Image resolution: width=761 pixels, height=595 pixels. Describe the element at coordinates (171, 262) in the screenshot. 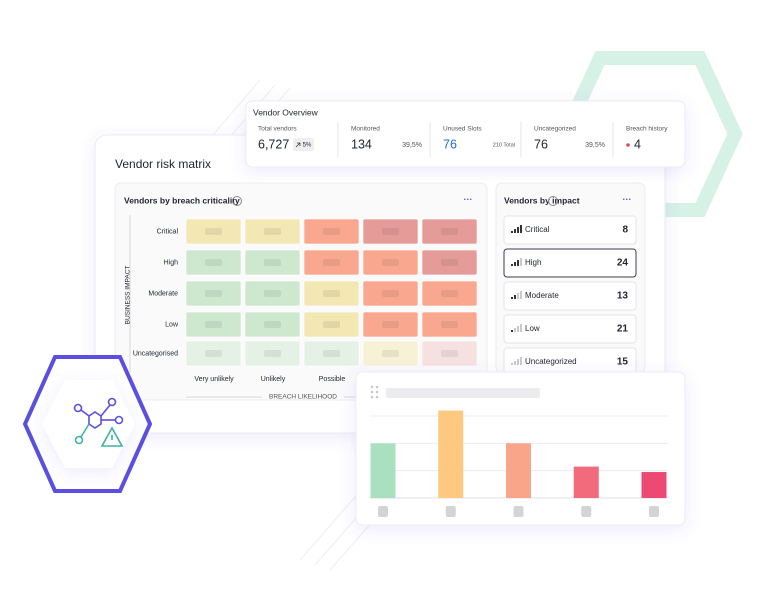

I see `row-label: High` at that location.